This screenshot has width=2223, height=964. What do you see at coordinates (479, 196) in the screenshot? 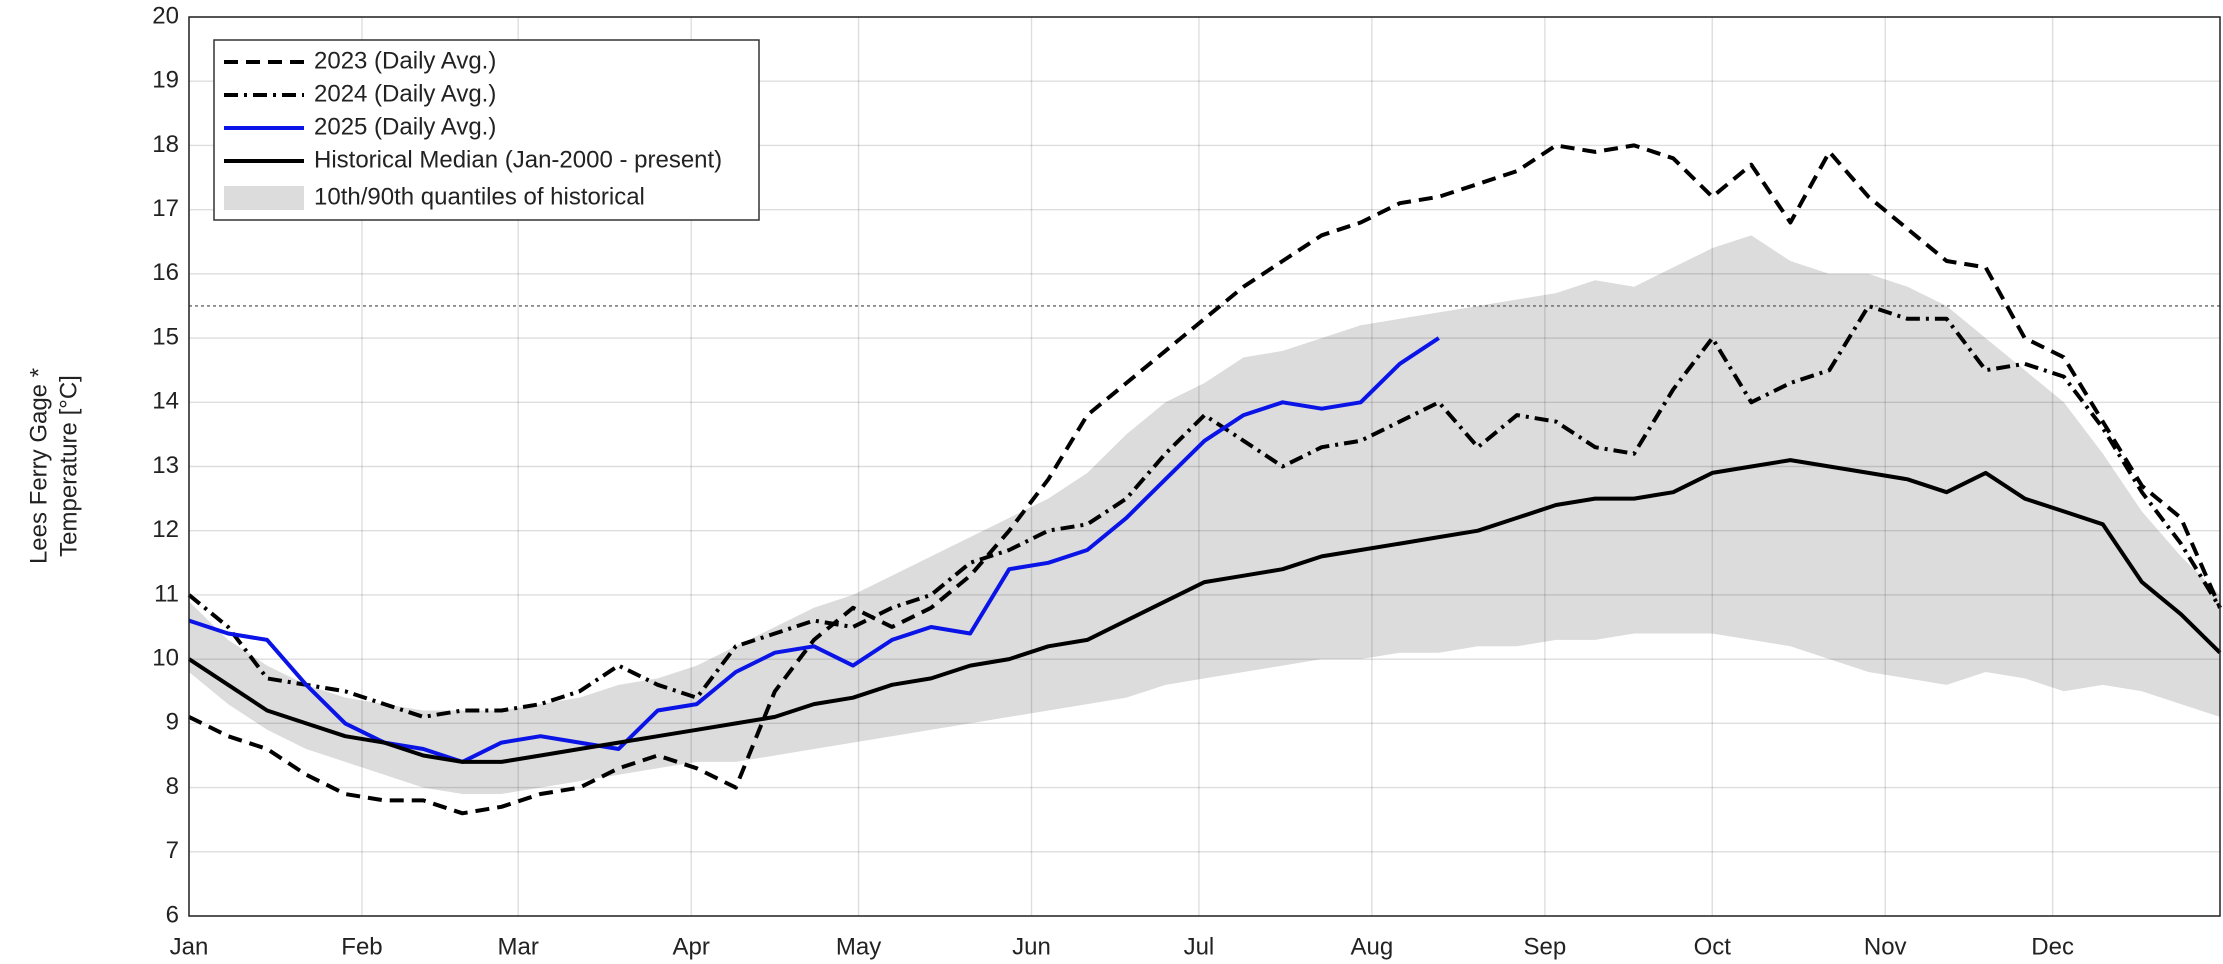
I see `legend-label: 10th/90th quantiles of historical` at bounding box center [479, 196].